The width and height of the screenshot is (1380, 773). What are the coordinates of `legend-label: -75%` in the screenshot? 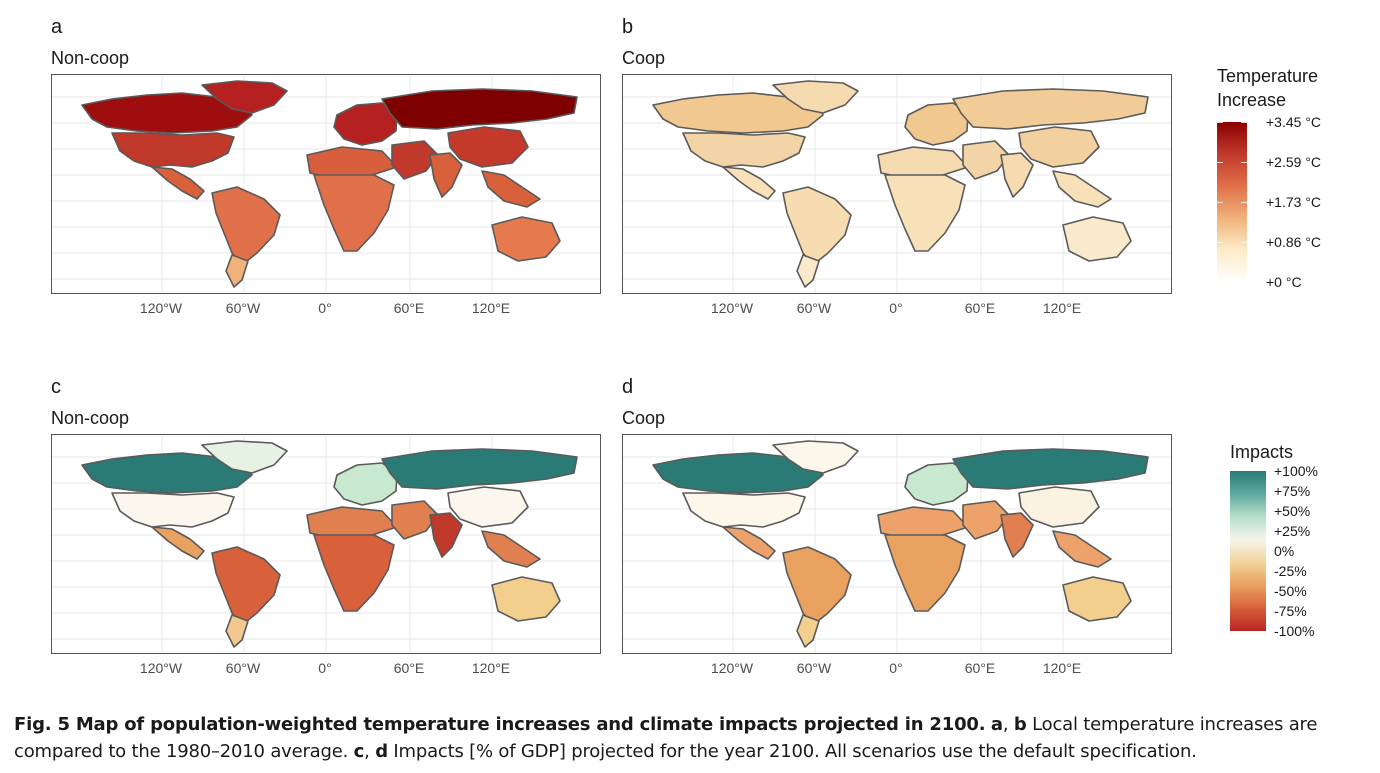 It's located at (1290, 611).